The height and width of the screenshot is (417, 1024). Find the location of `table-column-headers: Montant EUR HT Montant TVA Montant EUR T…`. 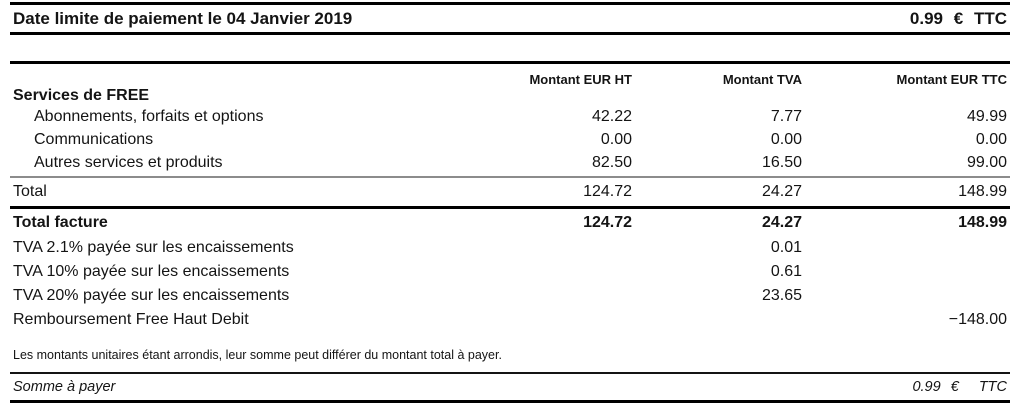

table-column-headers: Montant EUR HT Montant TVA Montant EUR T… is located at coordinates (512, 75).